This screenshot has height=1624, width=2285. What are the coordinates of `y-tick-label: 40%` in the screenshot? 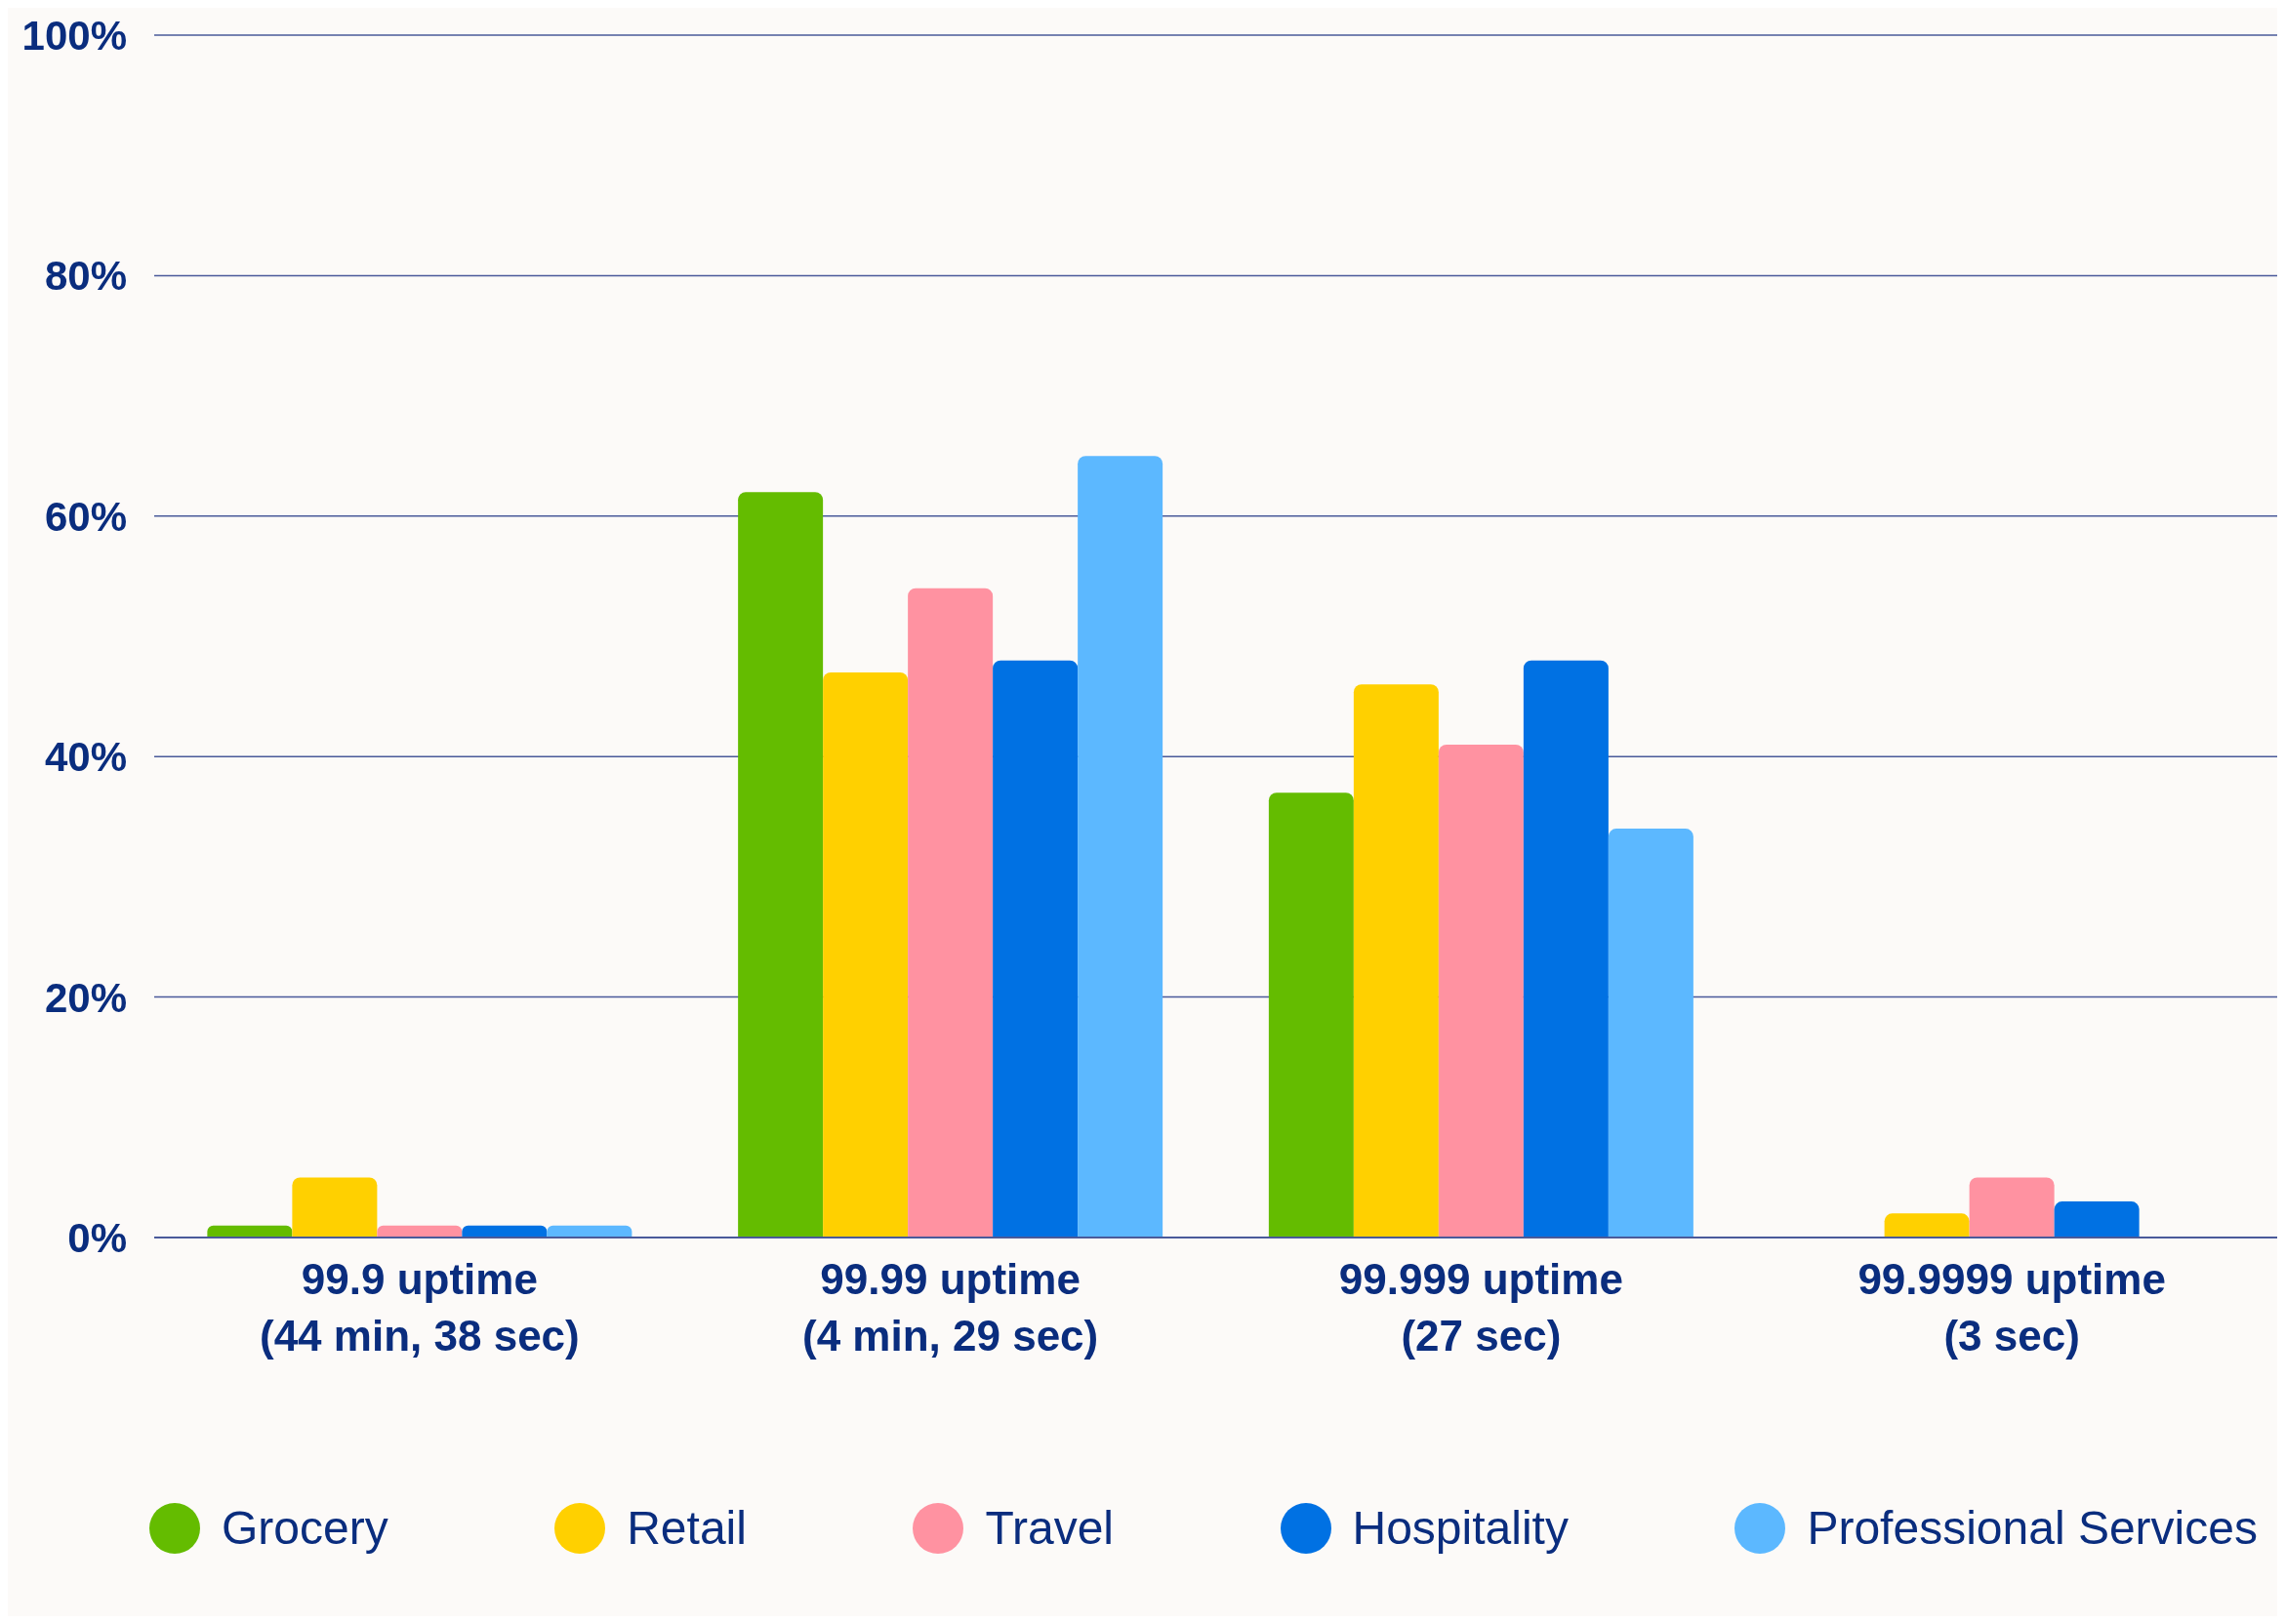 It's located at (85, 758).